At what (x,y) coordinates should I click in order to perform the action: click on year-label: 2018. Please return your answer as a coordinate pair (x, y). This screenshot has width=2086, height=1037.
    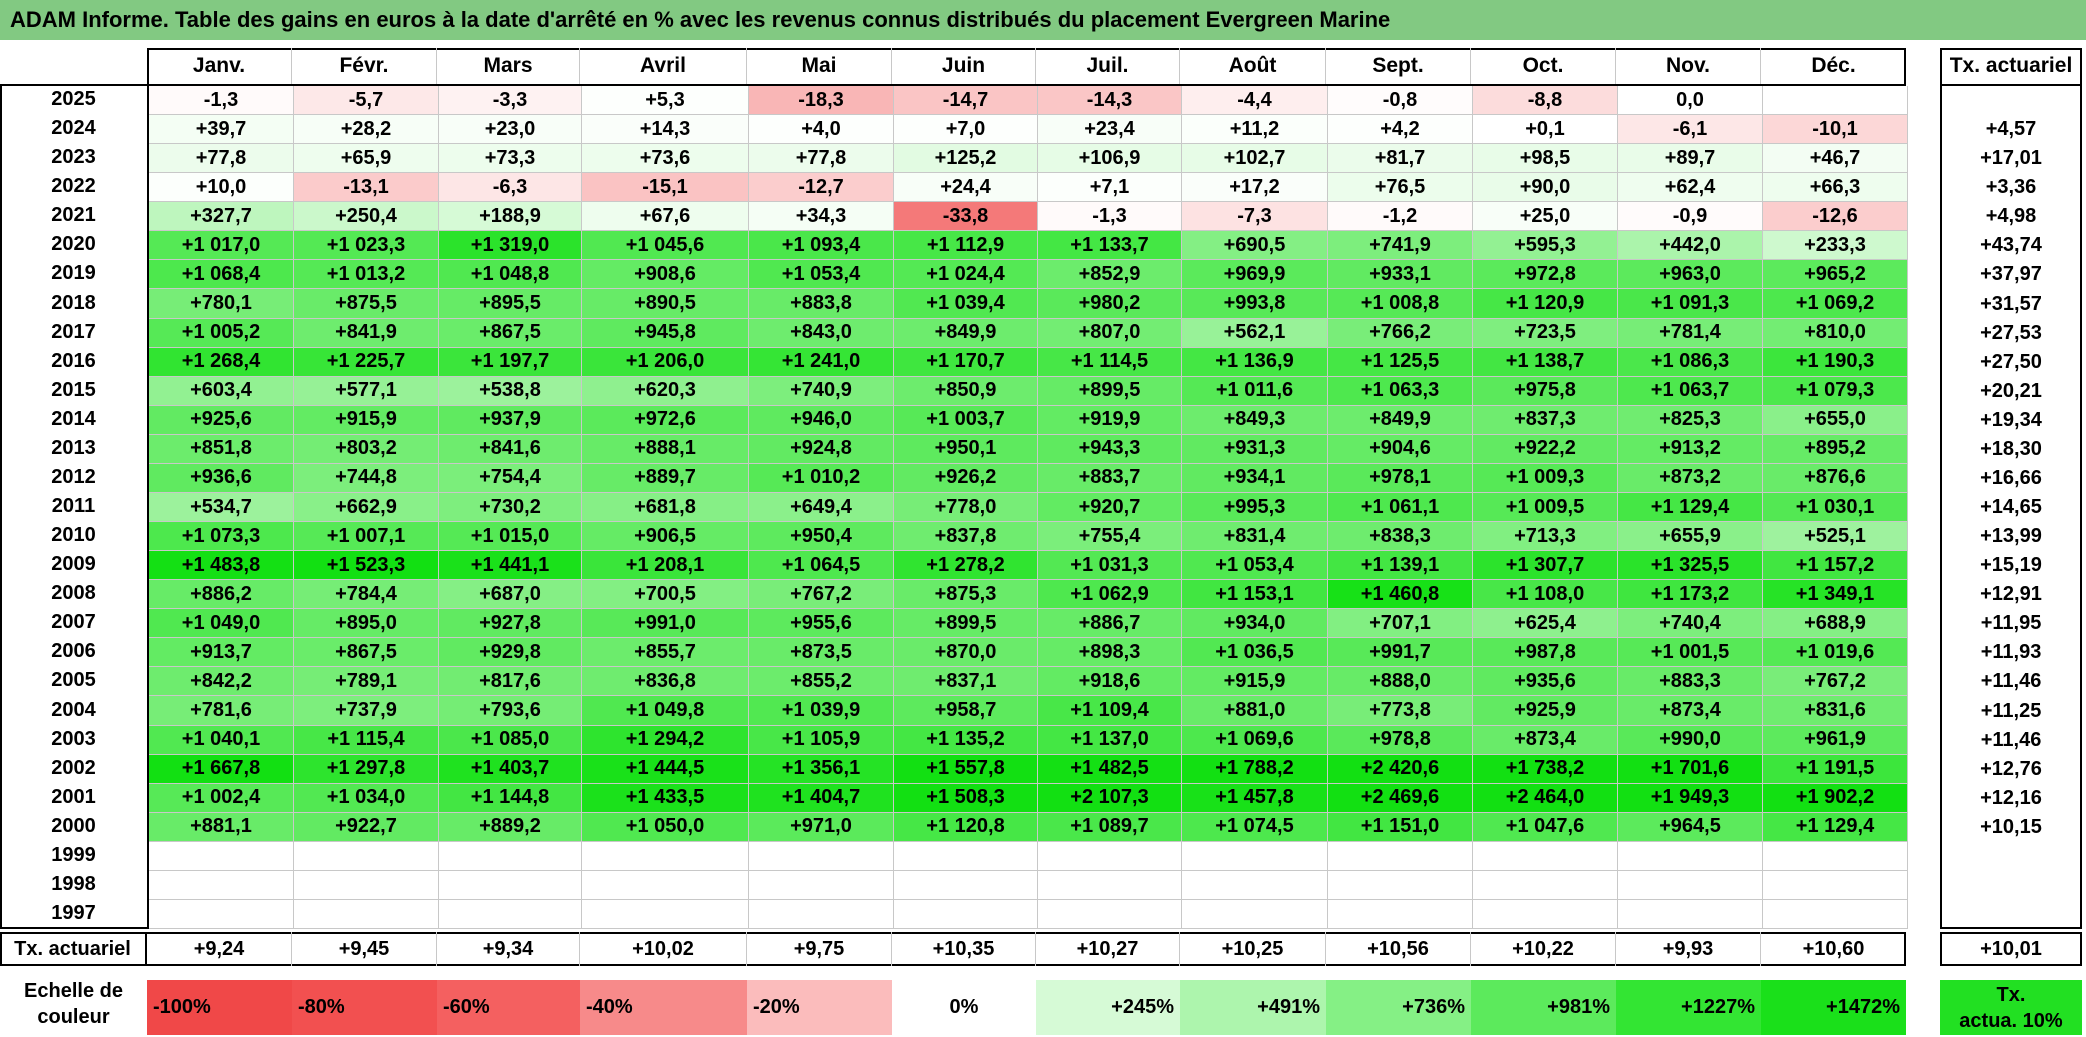
    Looking at the image, I should click on (73, 302).